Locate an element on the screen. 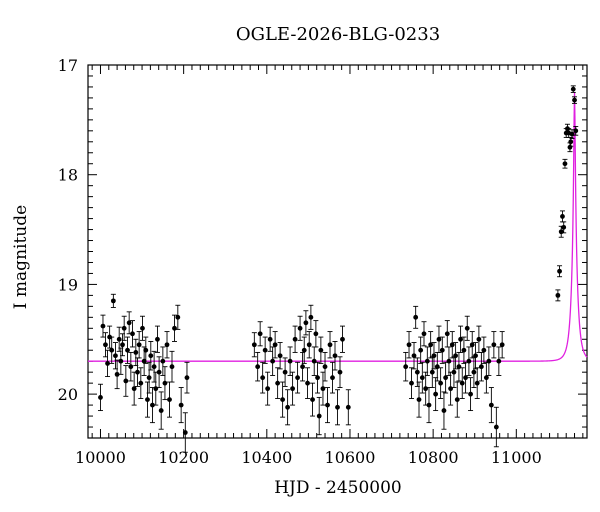  y-tick-label: 19 is located at coordinates (68, 284).